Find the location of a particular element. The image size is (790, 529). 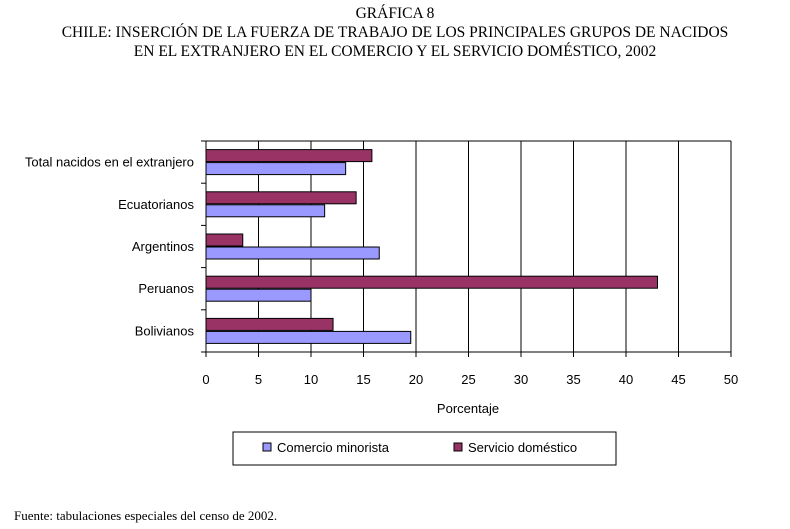

x-axis-label: Porcentaje is located at coordinates (468, 408).